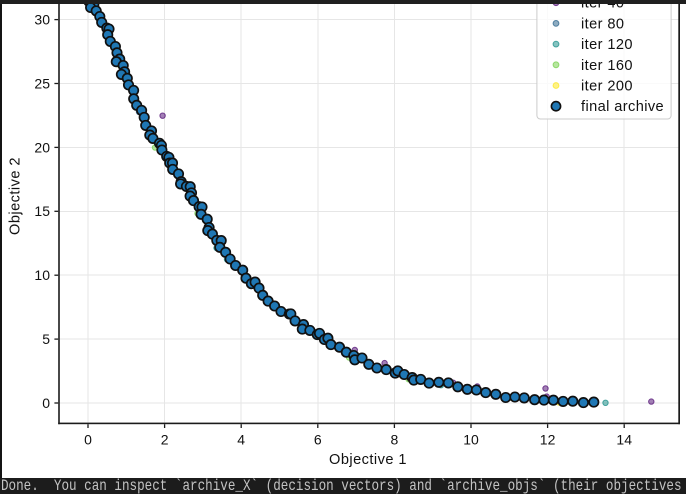  What do you see at coordinates (46, 339) in the screenshot?
I see `svg-text: 5` at bounding box center [46, 339].